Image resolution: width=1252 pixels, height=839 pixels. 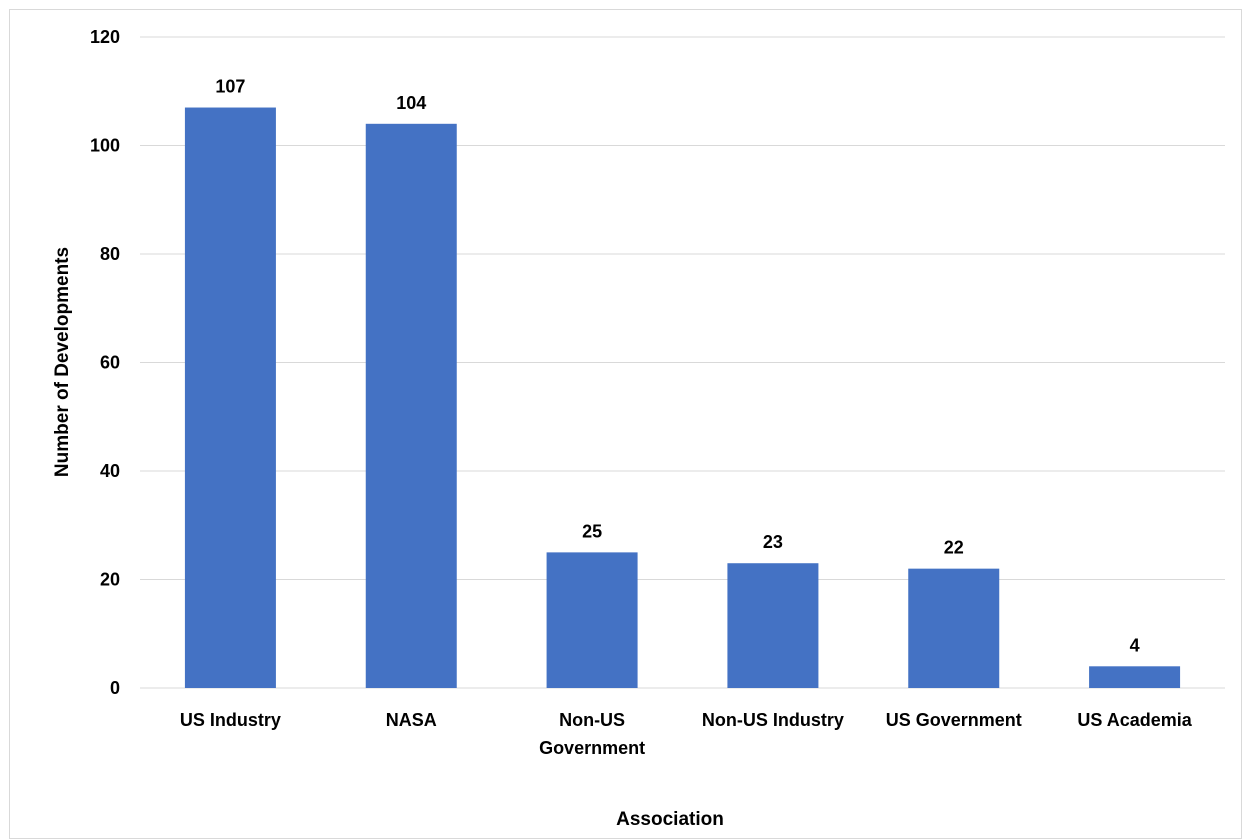 I want to click on data-label: 25, so click(x=592, y=531).